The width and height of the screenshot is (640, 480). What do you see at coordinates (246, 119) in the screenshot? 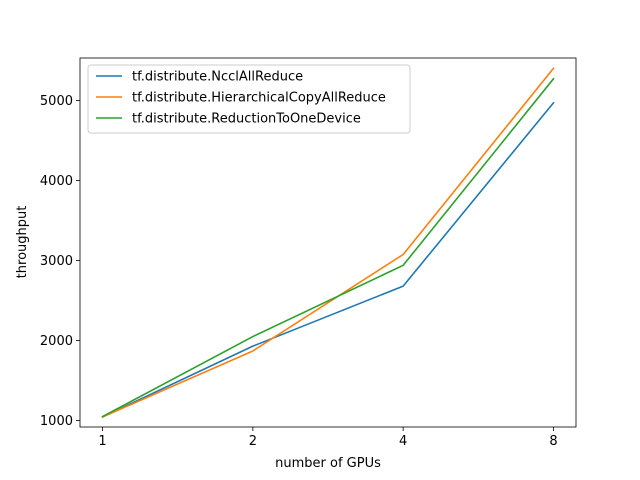
I see `legend-label-3: tf.distribute.ReductionToOneDevice` at bounding box center [246, 119].